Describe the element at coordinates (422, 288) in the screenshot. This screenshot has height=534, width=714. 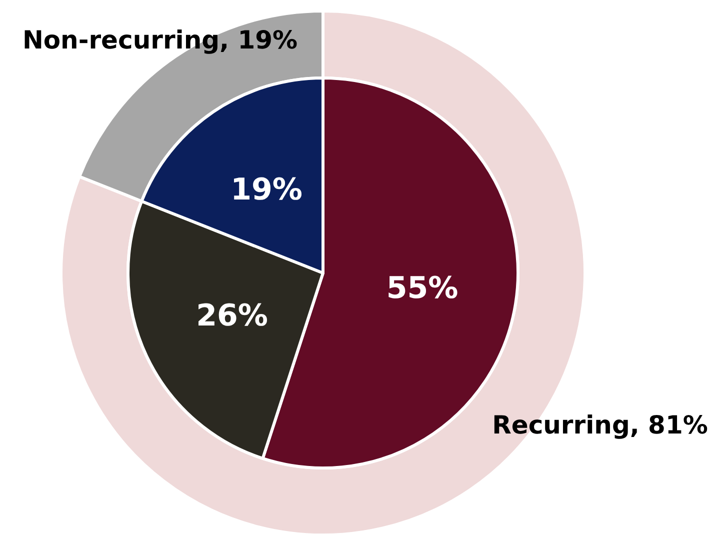
I see `data-label: 55%` at that location.